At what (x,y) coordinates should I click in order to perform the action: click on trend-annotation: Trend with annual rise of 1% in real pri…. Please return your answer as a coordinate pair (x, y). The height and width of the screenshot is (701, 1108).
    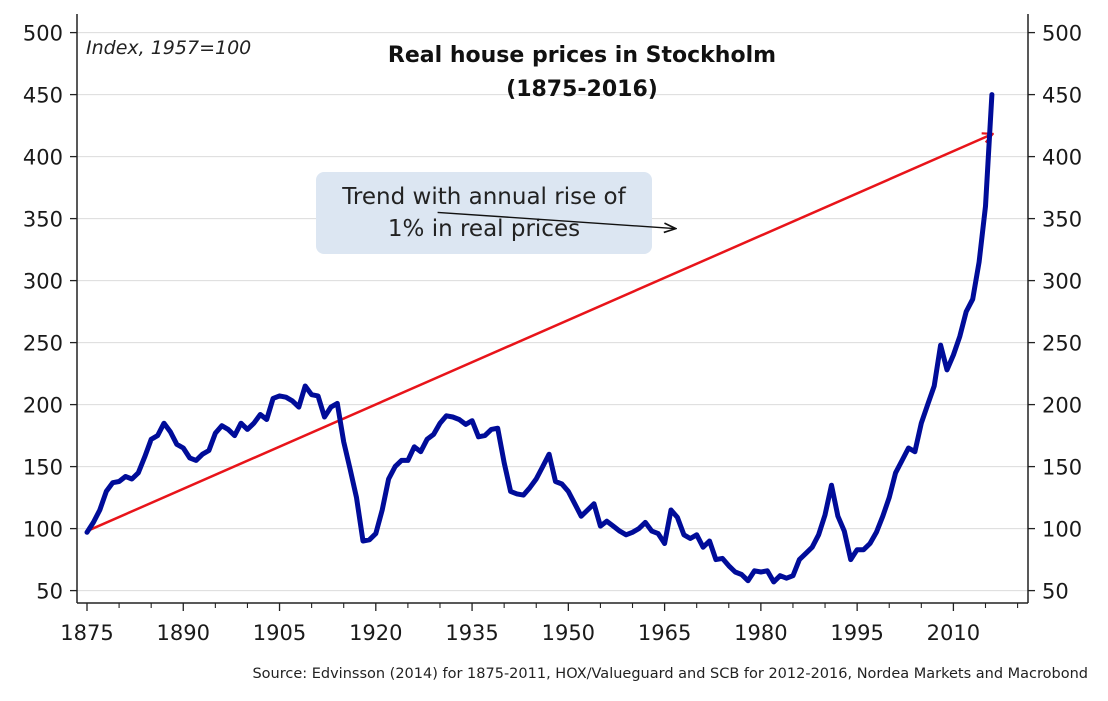
    Looking at the image, I should click on (495, 213).